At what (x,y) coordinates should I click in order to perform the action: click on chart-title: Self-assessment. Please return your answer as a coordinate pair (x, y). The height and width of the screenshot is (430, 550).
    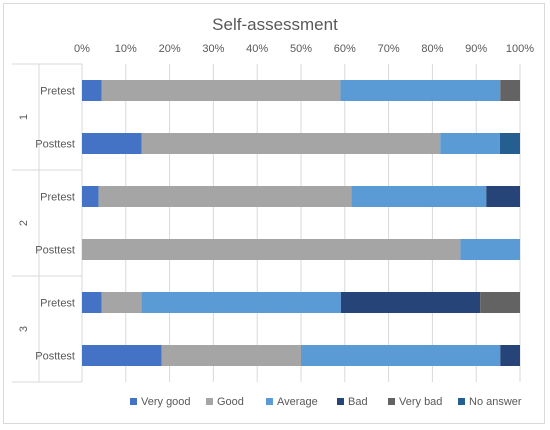
    Looking at the image, I should click on (275, 24).